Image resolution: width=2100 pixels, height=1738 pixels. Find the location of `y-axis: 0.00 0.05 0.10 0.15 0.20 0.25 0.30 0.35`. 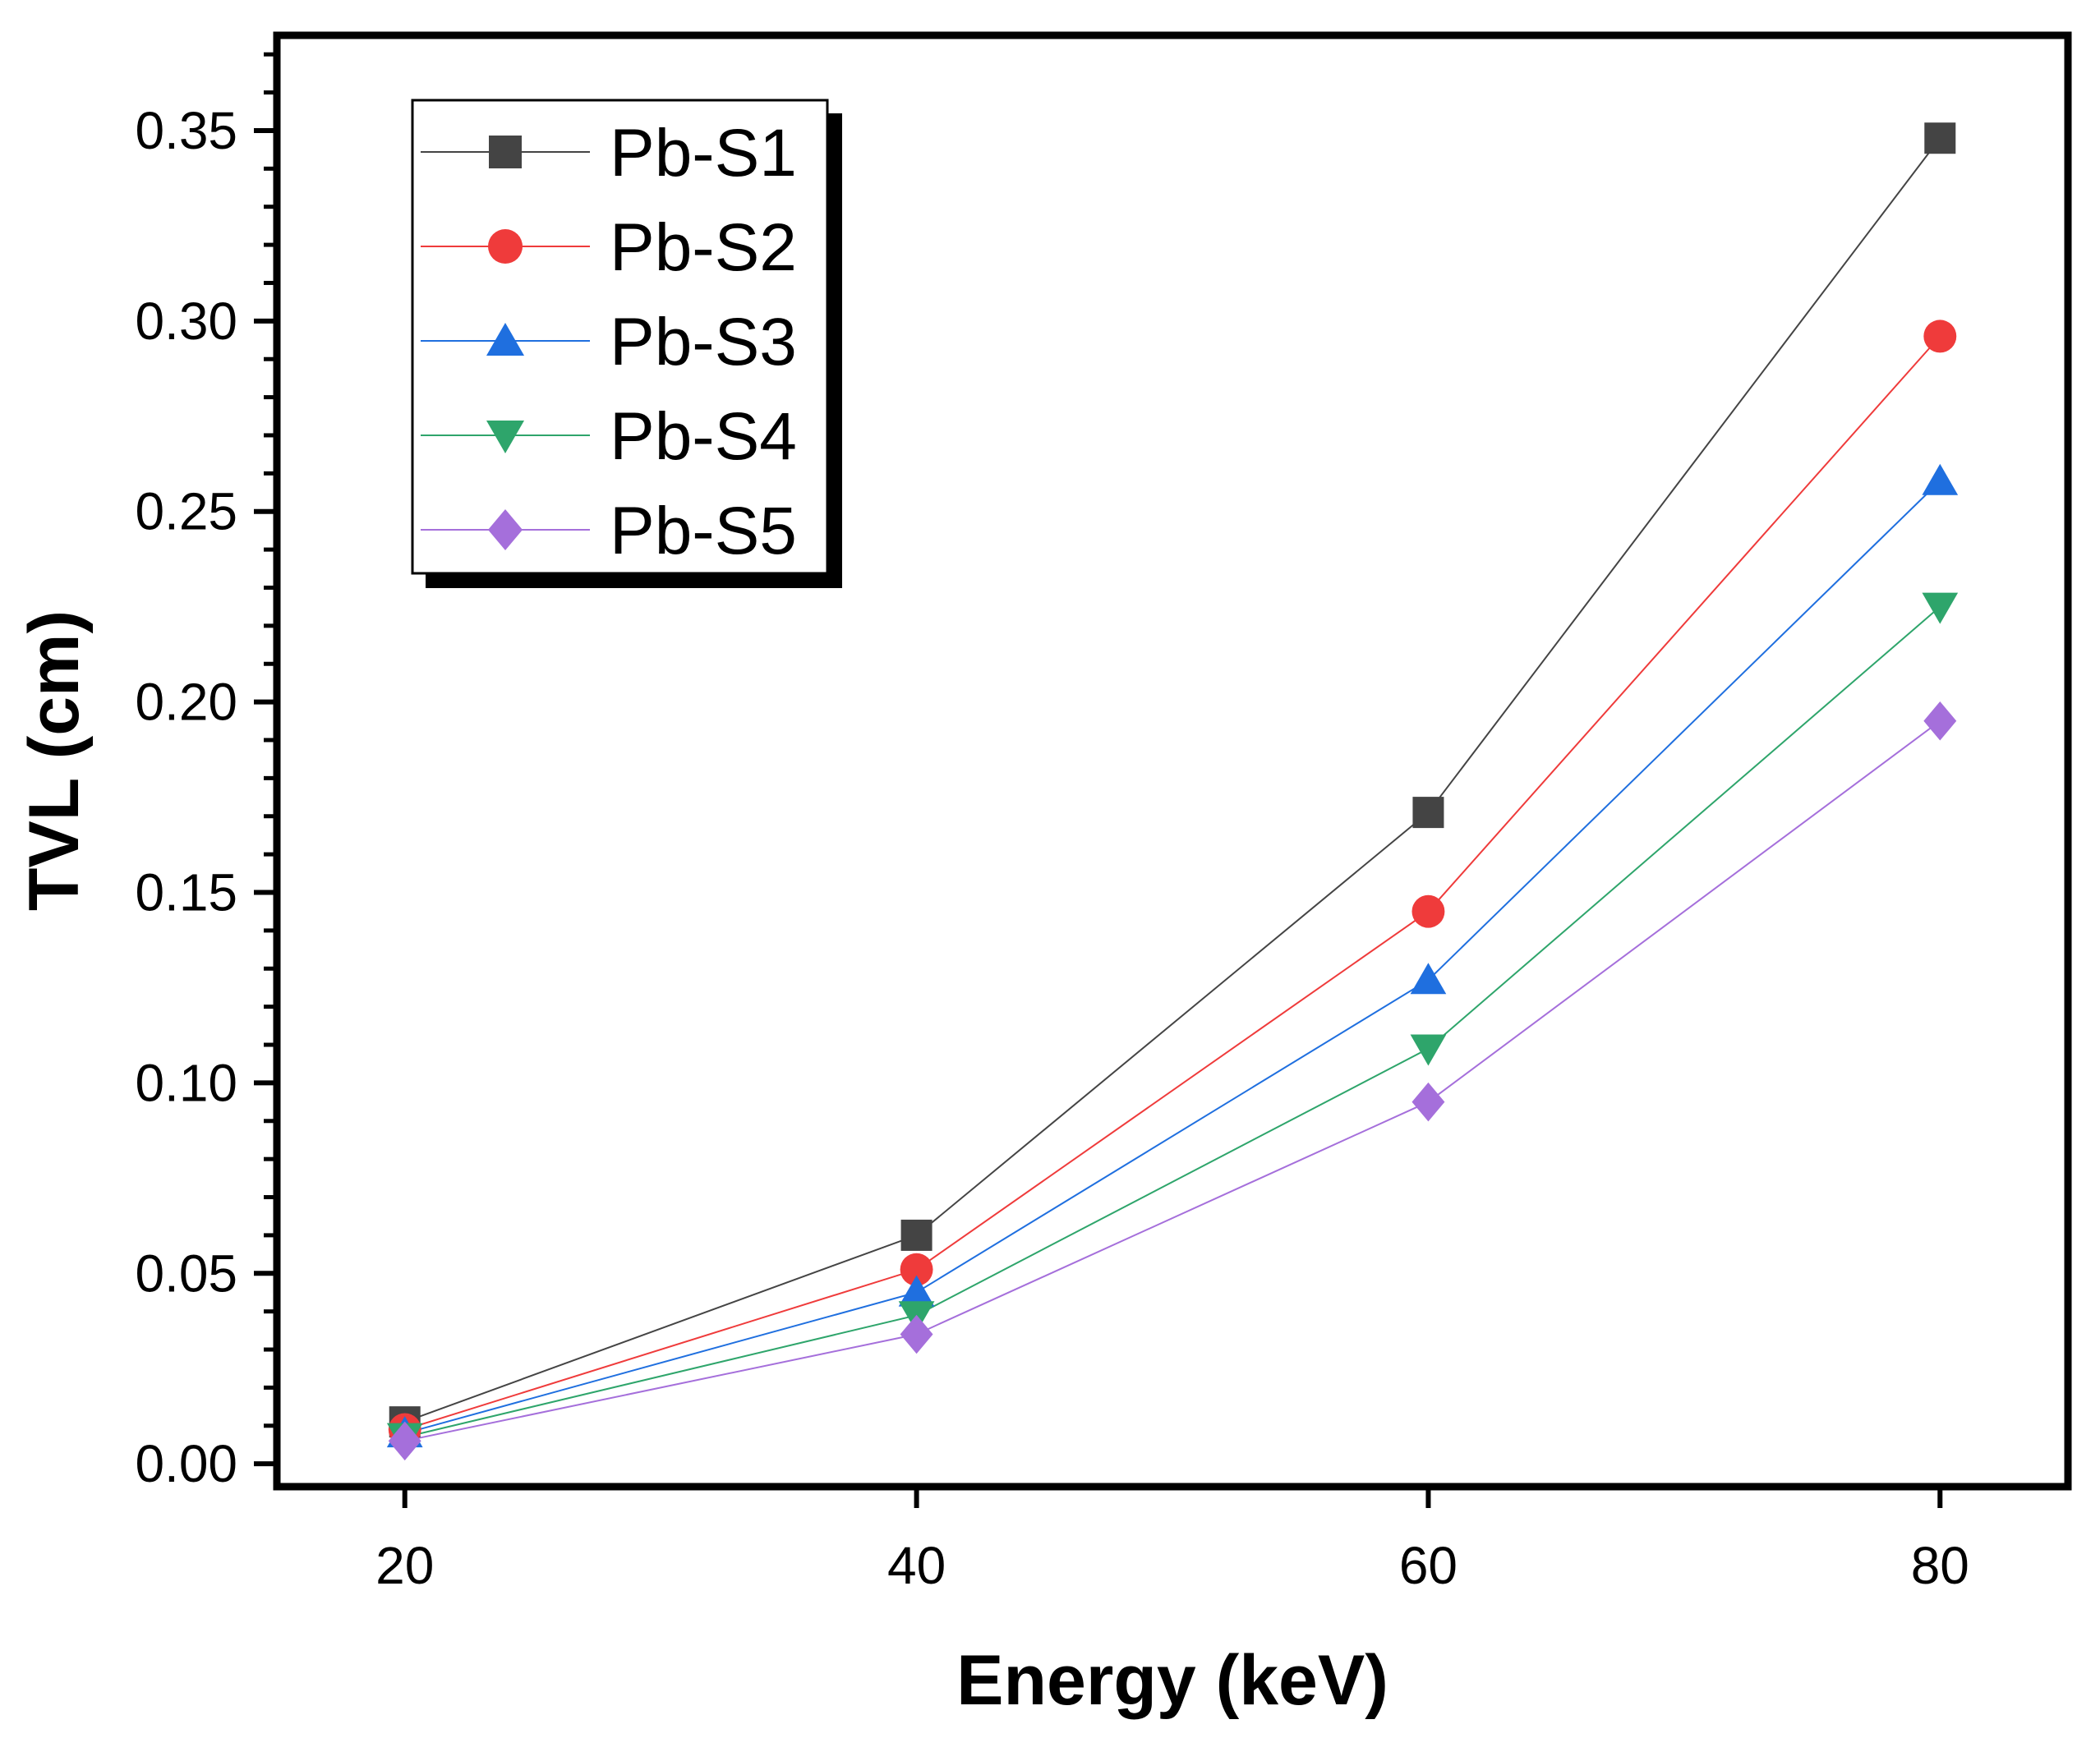

y-axis: 0.00 0.05 0.10 0.15 0.20 0.25 0.30 0.35 is located at coordinates (206, 772).